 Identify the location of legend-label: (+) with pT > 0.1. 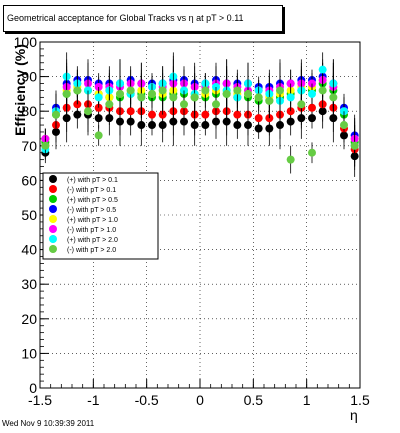
(92, 180).